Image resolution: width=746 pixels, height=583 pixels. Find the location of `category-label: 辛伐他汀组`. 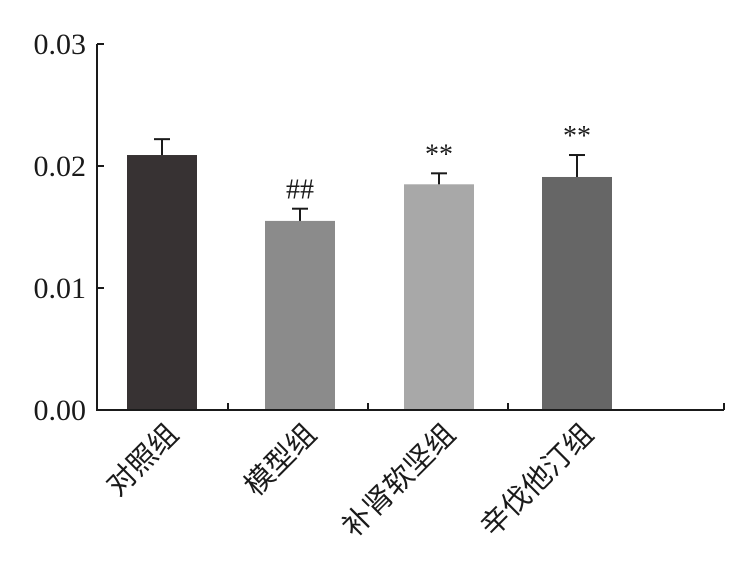

category-label: 辛伐他汀组 is located at coordinates (536, 480).